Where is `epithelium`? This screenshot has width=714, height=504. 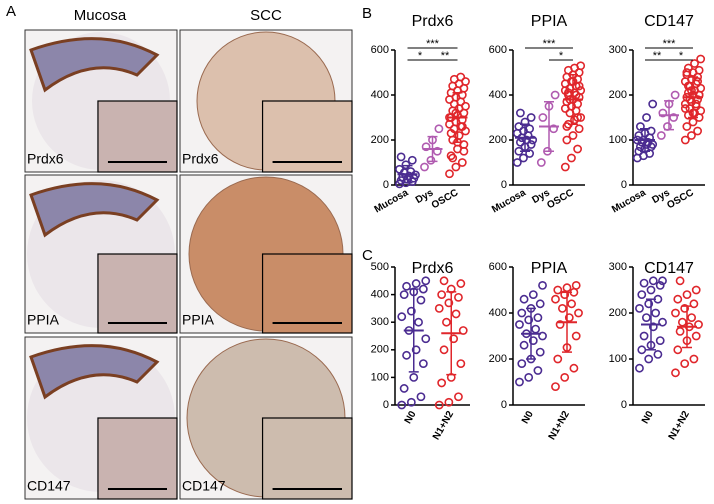
epithelium is located at coordinates (94, 372).